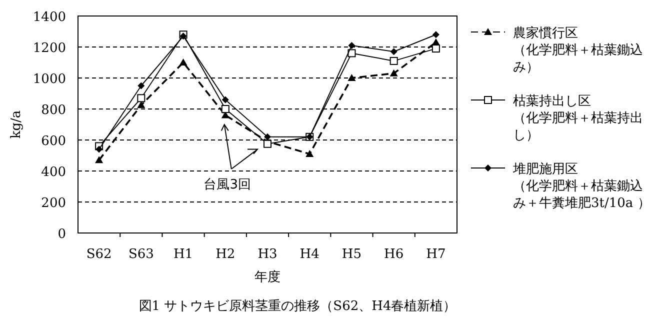 Image resolution: width=661 pixels, height=331 pixels. I want to click on x-tick-label: S63, so click(141, 254).